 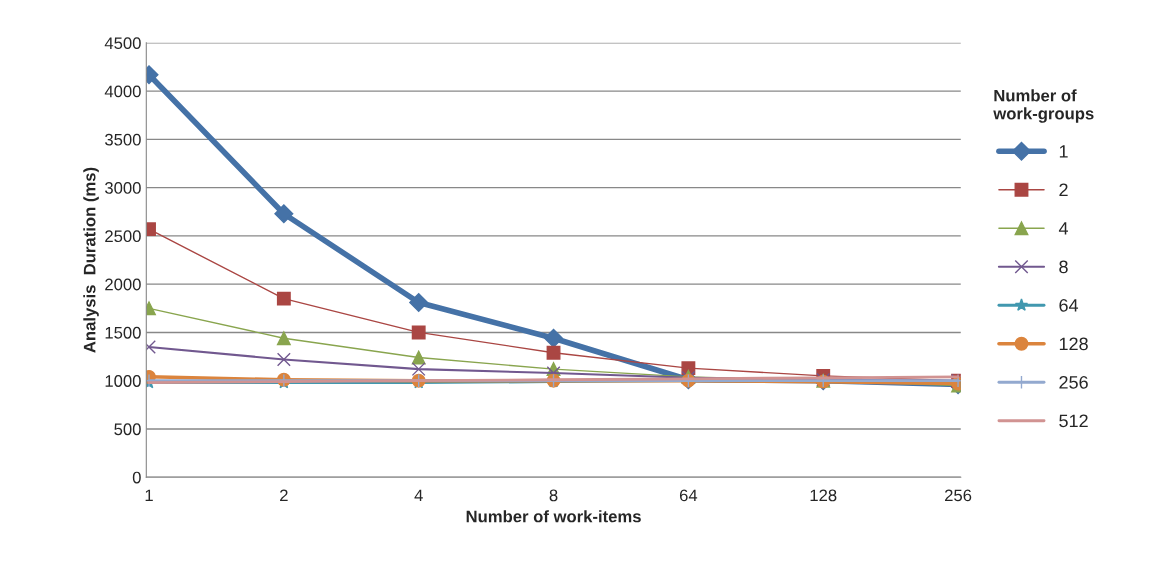 What do you see at coordinates (688, 495) in the screenshot?
I see `x-tick-label: 64` at bounding box center [688, 495].